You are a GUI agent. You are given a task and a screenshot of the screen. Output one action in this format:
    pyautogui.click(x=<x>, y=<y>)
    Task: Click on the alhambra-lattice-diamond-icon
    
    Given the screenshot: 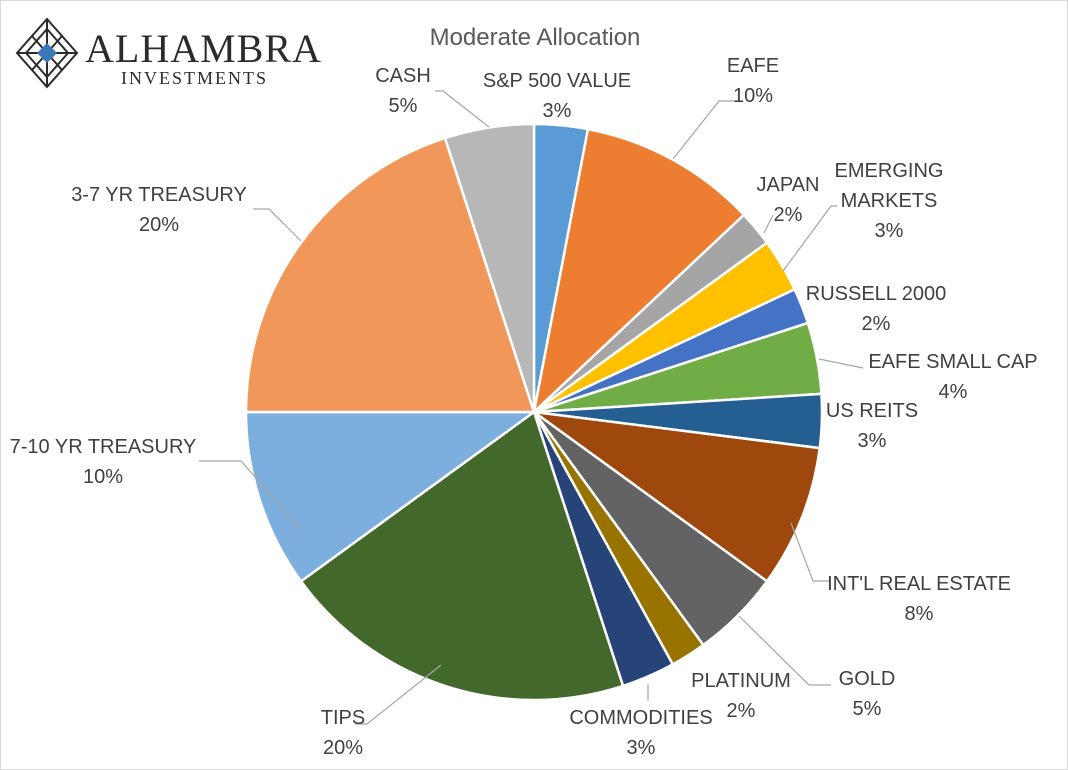 What is the action you would take?
    pyautogui.click(x=47, y=53)
    